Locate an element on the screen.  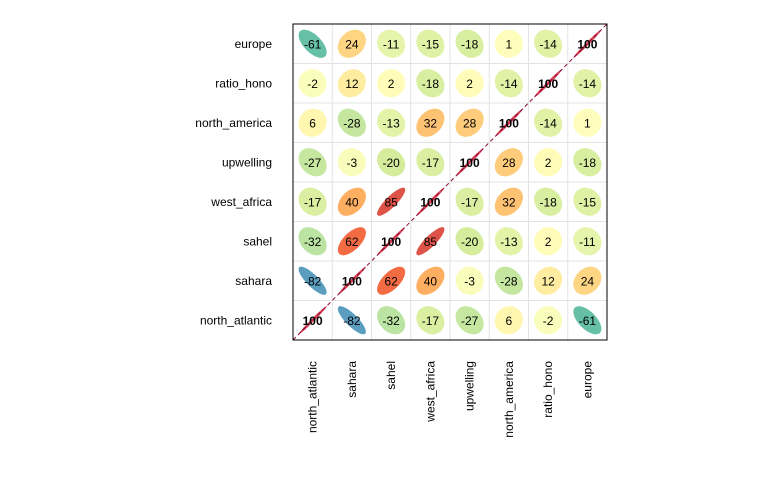
correlation-ellipse-sahara-sahel is located at coordinates (391, 280).